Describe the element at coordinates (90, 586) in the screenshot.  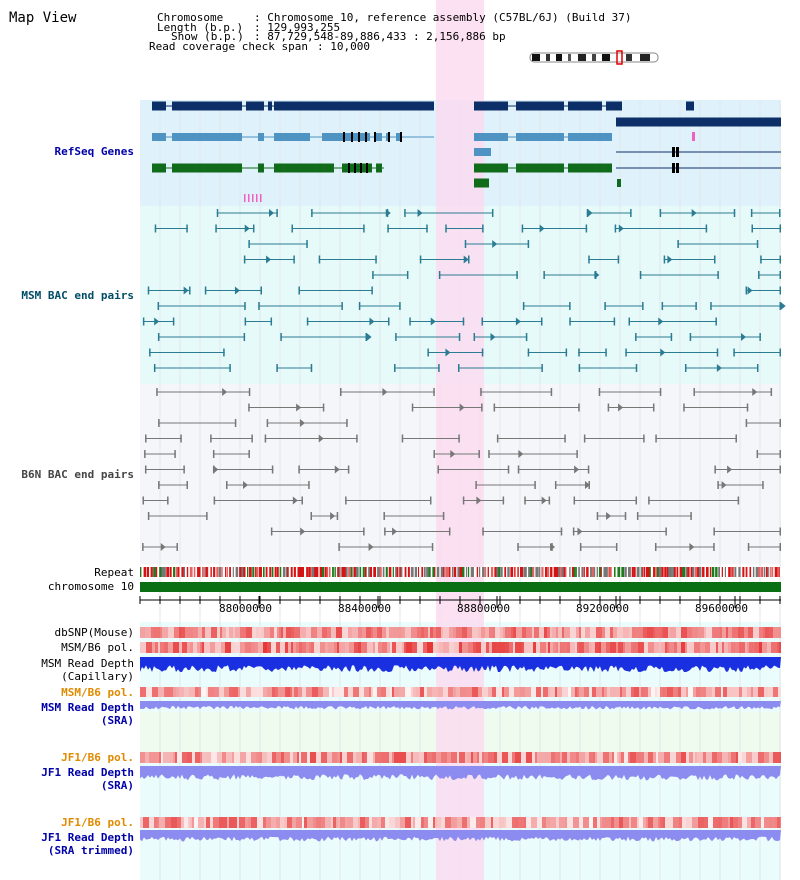
I see `track-label-chromosome: chromosome 10` at that location.